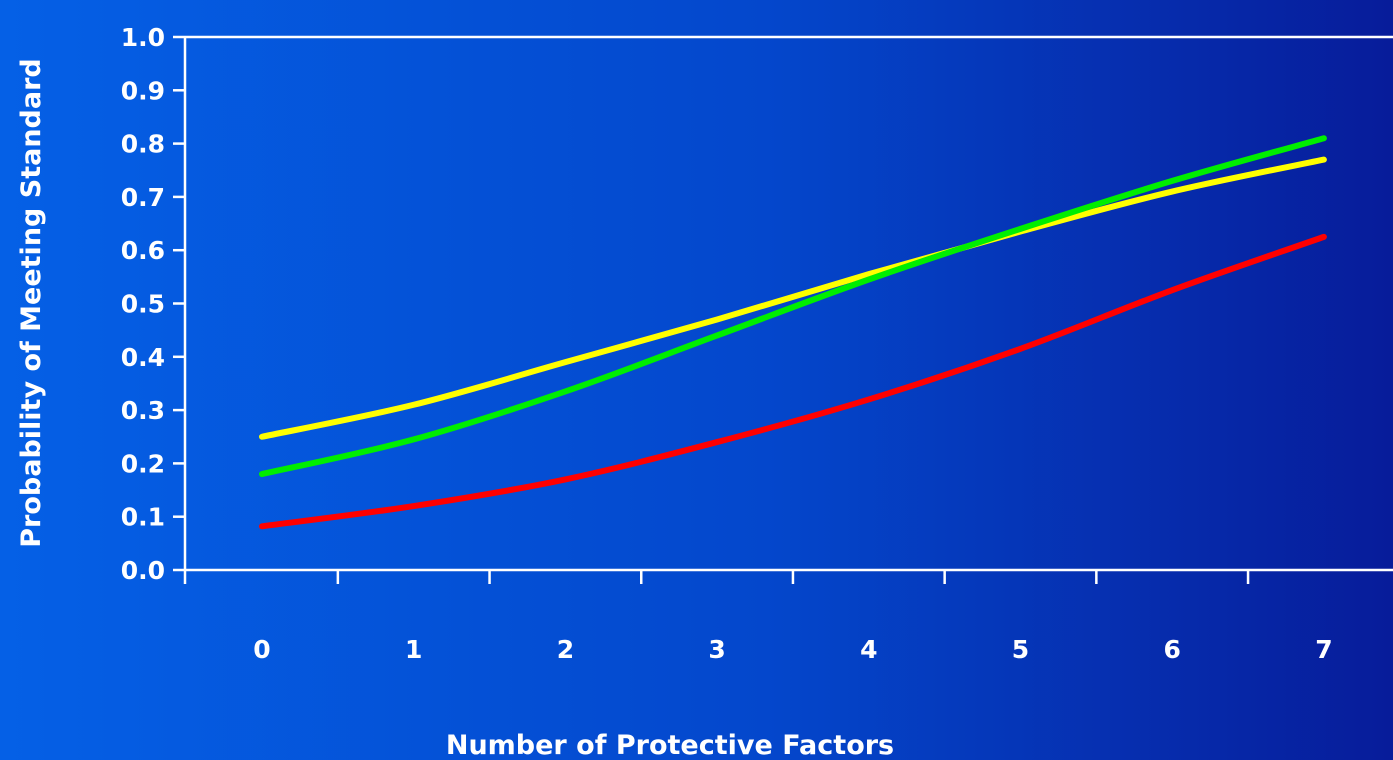 The width and height of the screenshot is (1393, 760). Describe the element at coordinates (143, 144) in the screenshot. I see `y-tick-label: 0.8` at that location.